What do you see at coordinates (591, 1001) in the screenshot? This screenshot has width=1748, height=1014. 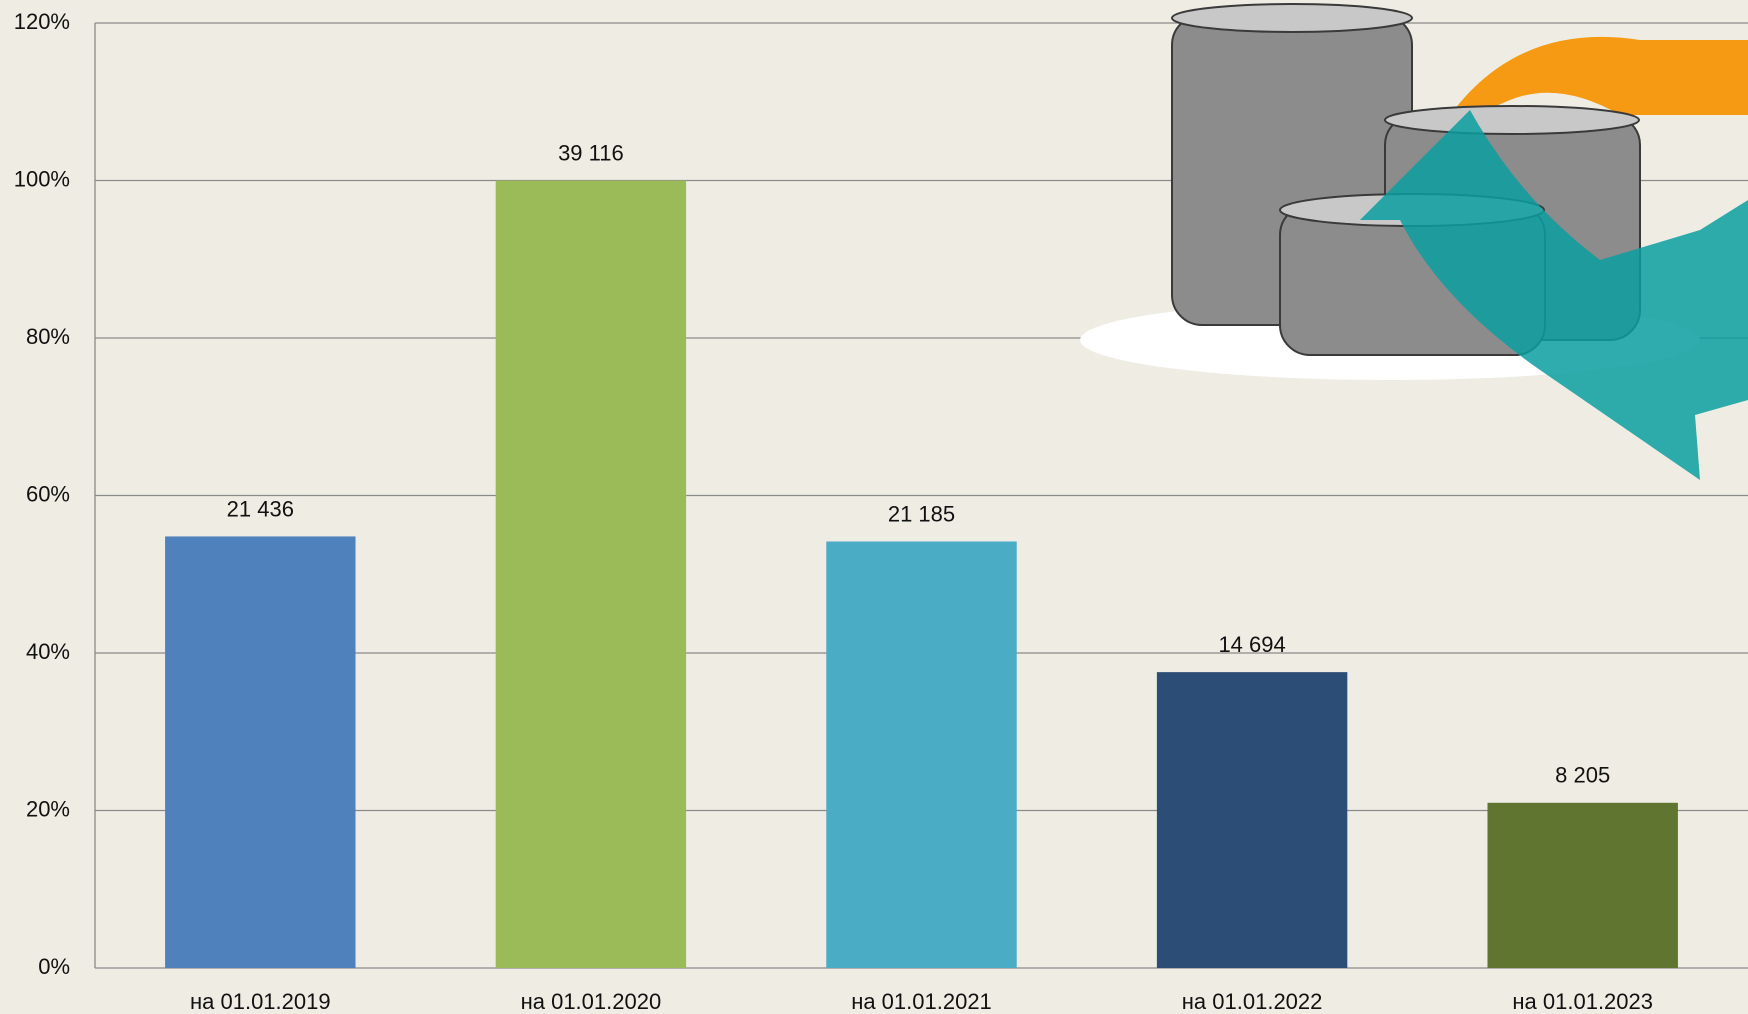 I see `x-tick-label: на 01.01.2020` at bounding box center [591, 1001].